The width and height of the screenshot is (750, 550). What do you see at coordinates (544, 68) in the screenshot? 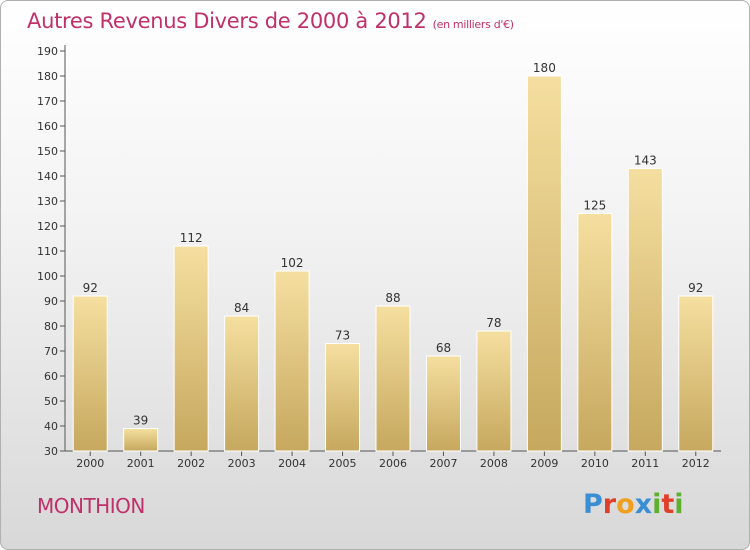
I see `data-label: 180` at bounding box center [544, 68].